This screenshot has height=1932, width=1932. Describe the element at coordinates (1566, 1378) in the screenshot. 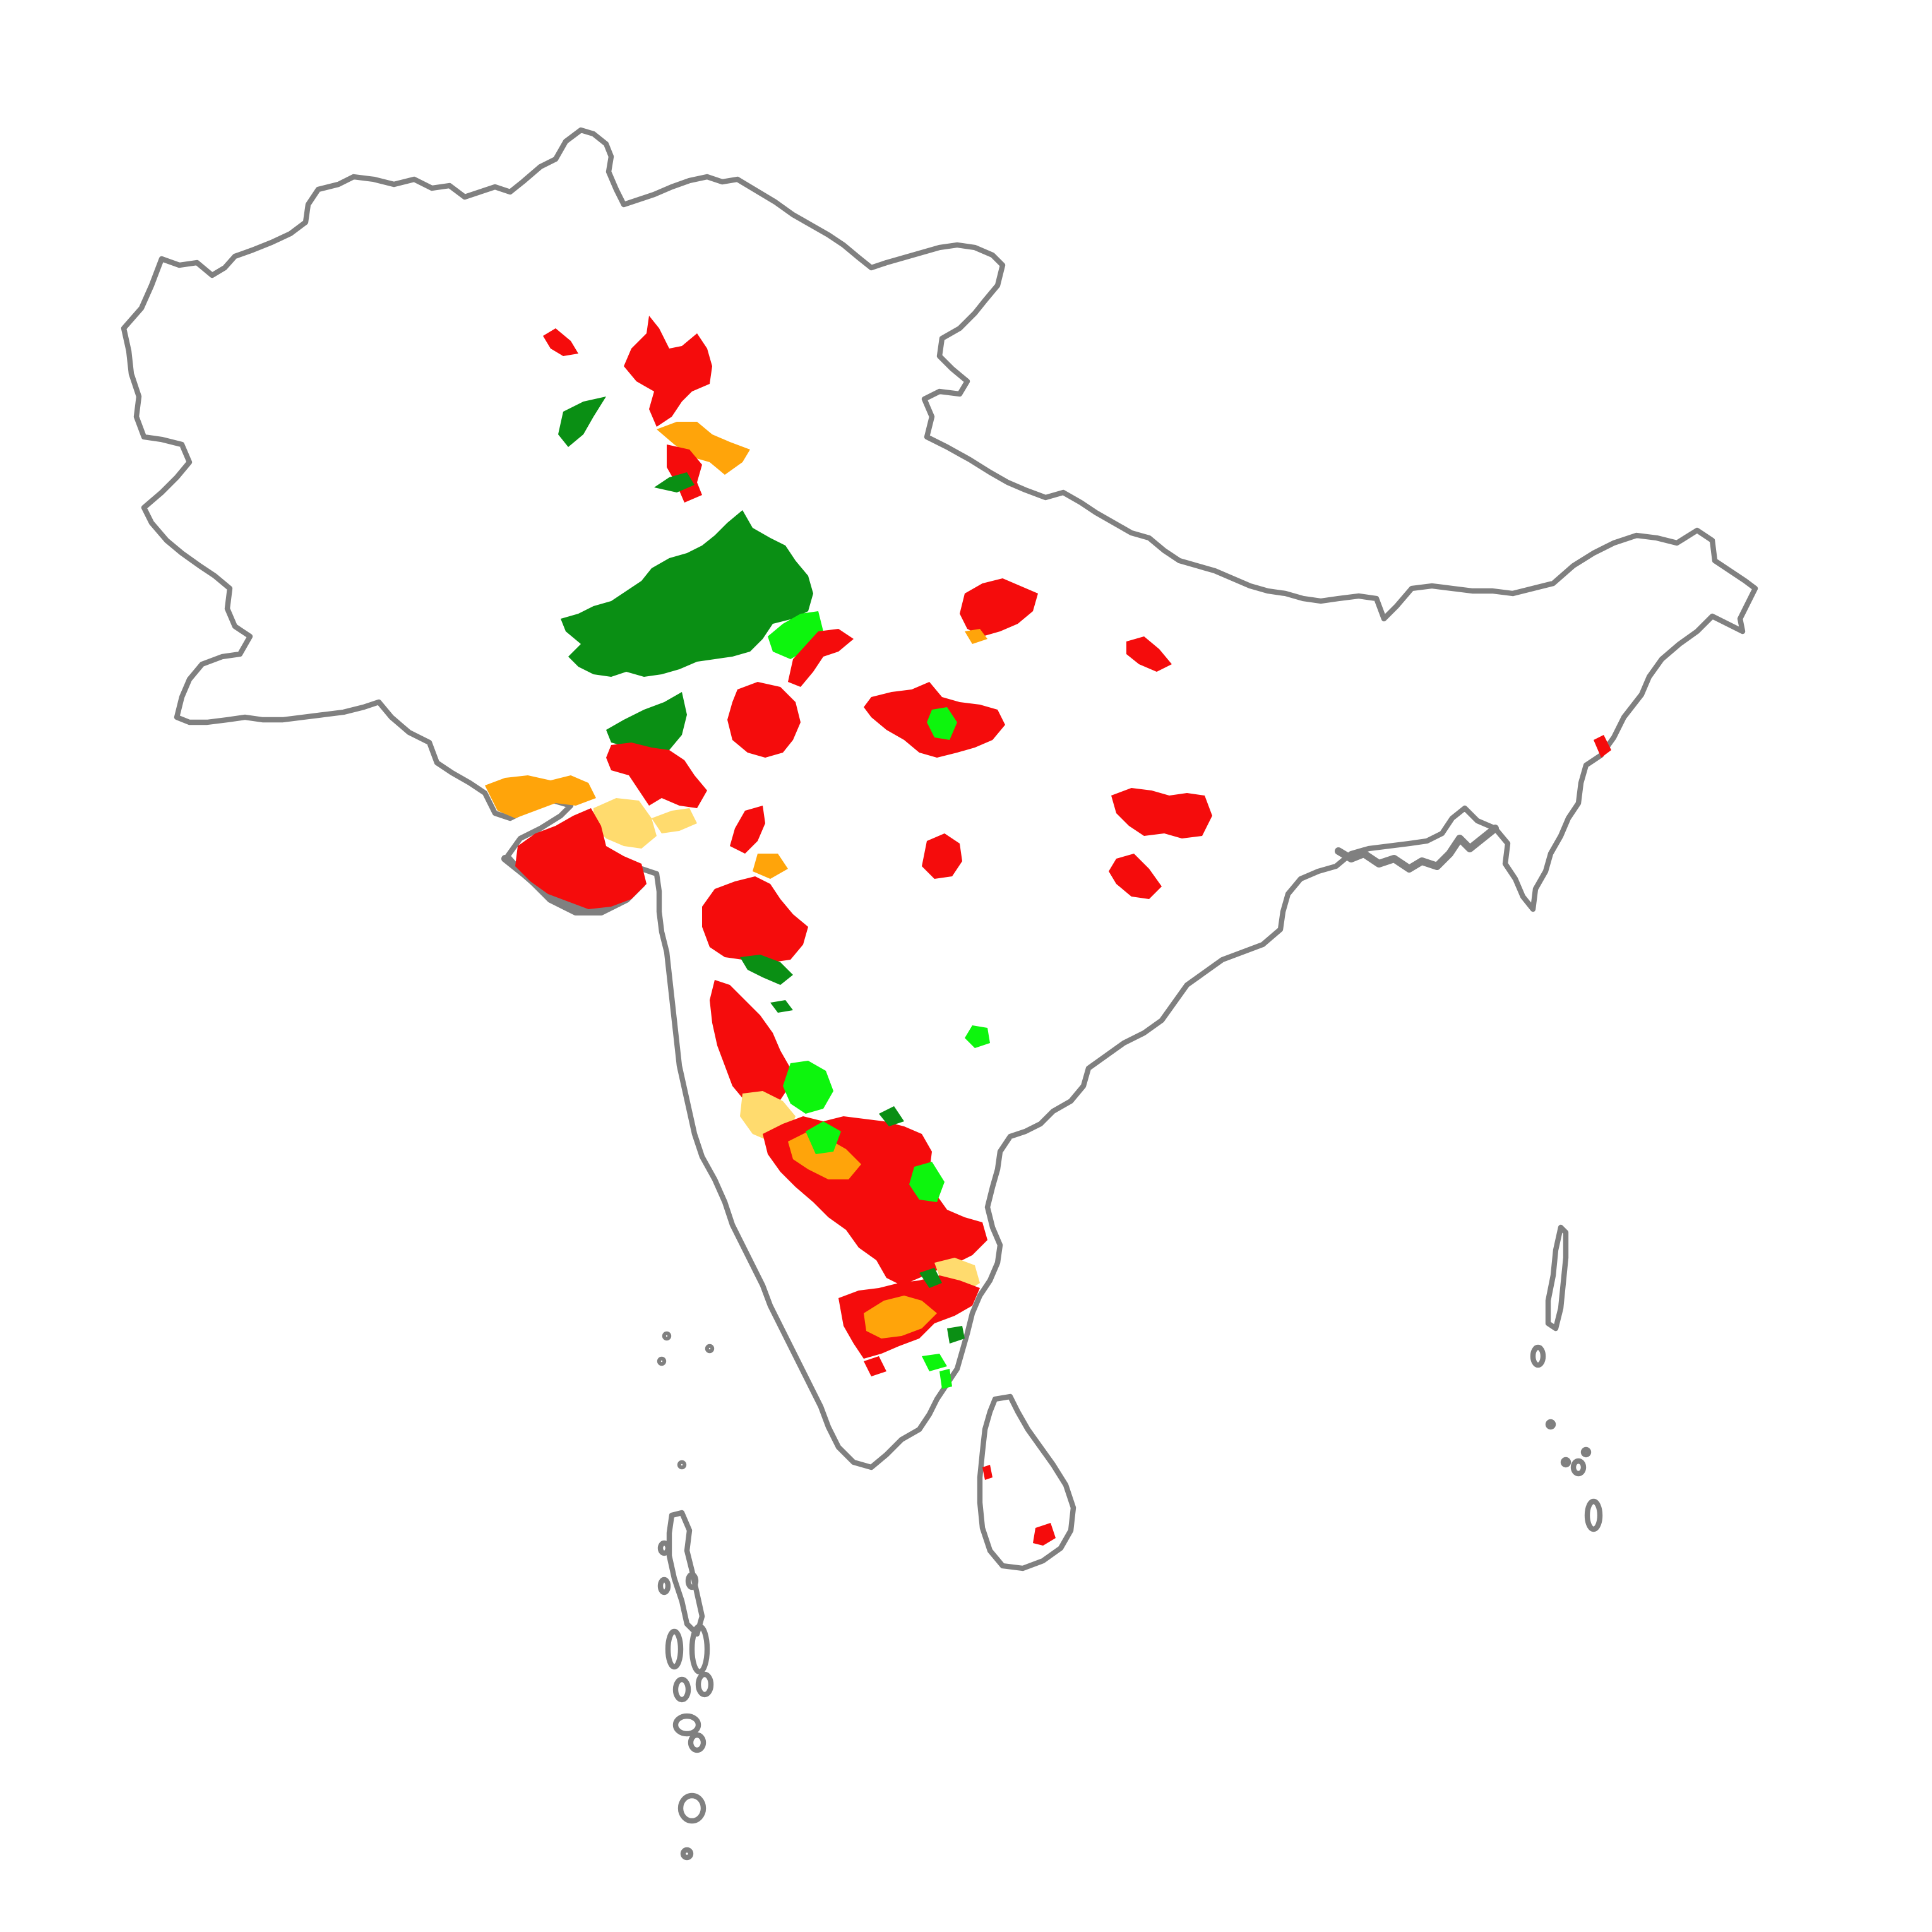

I see `andaman-nicobar-islands` at that location.